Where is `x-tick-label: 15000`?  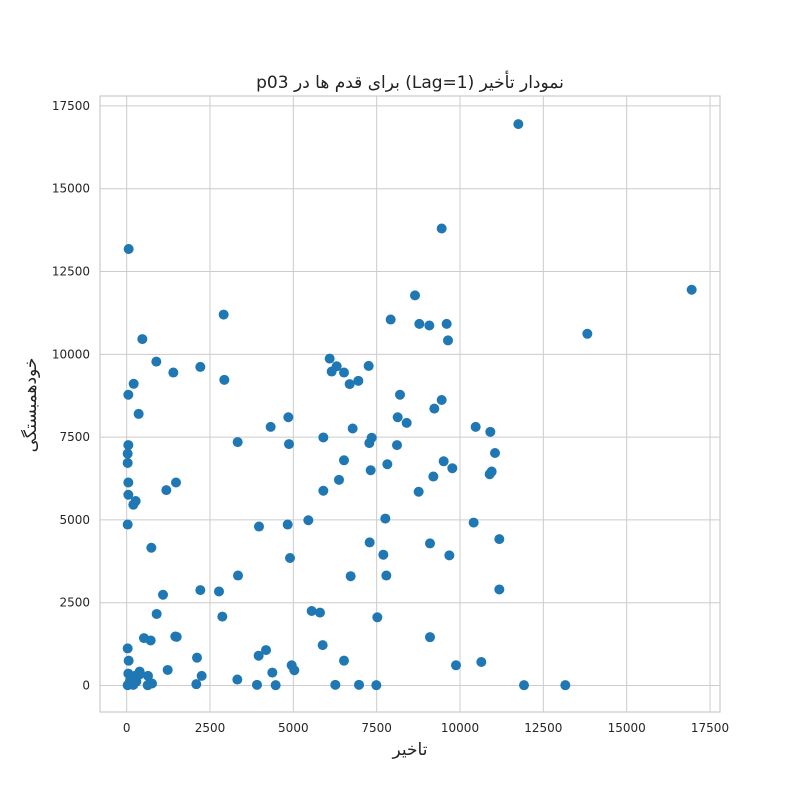 x-tick-label: 15000 is located at coordinates (627, 728).